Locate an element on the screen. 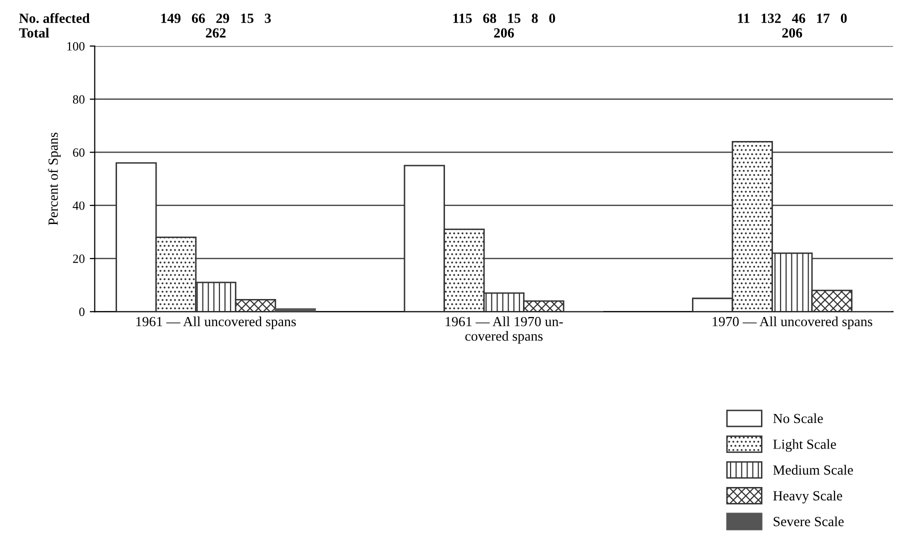  y-tick-label: 20 is located at coordinates (79, 258).